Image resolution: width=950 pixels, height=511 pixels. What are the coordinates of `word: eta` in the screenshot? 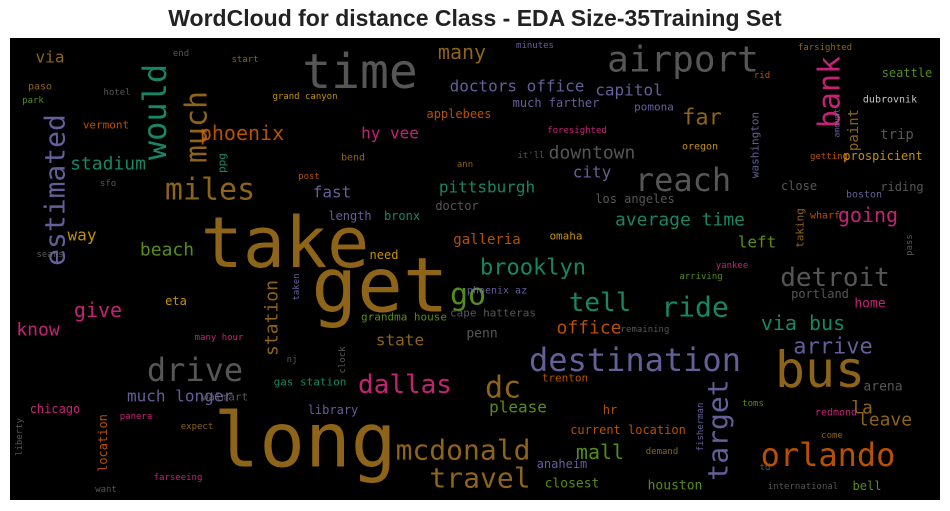 It's located at (176, 301).